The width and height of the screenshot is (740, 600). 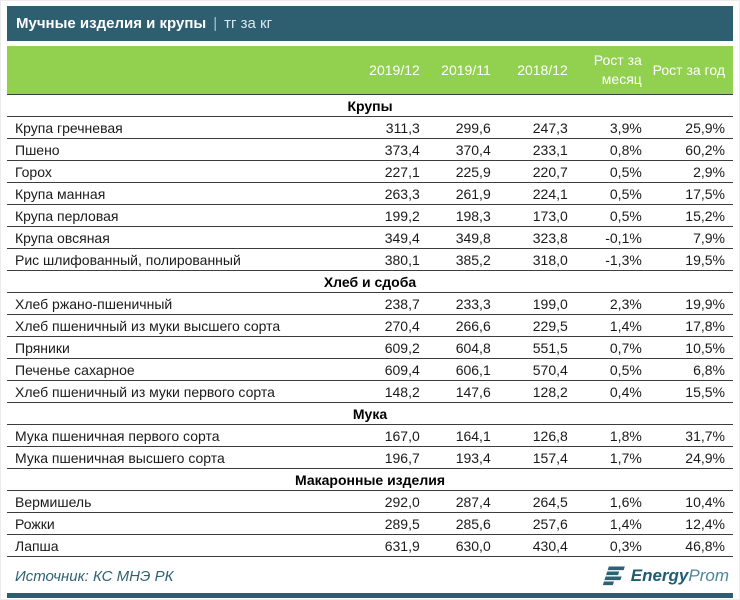 I want to click on value-cell: 199,0, so click(x=537, y=303).